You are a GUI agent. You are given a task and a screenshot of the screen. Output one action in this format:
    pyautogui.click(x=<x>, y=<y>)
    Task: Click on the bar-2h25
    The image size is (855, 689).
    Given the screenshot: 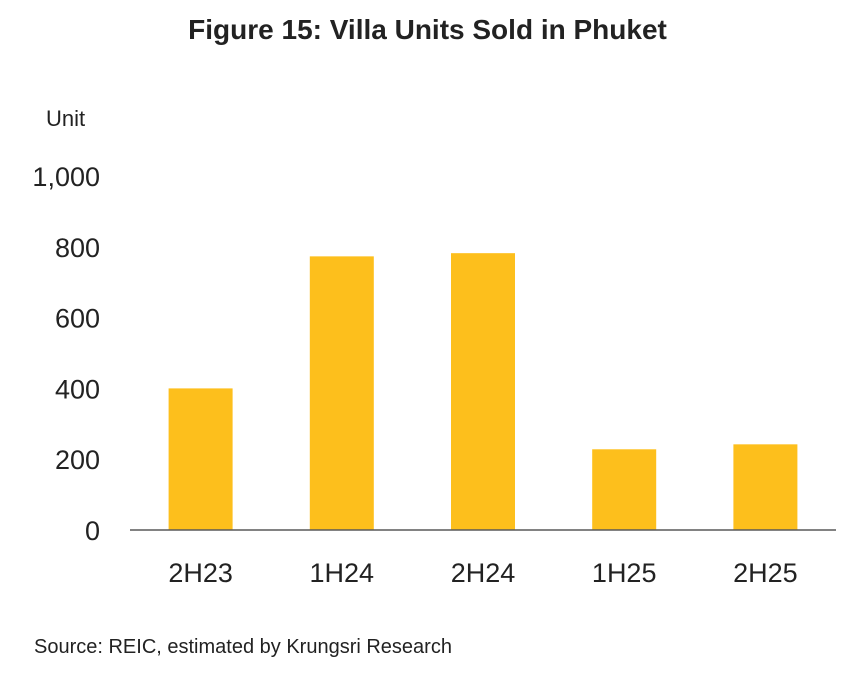 What is the action you would take?
    pyautogui.click(x=765, y=487)
    